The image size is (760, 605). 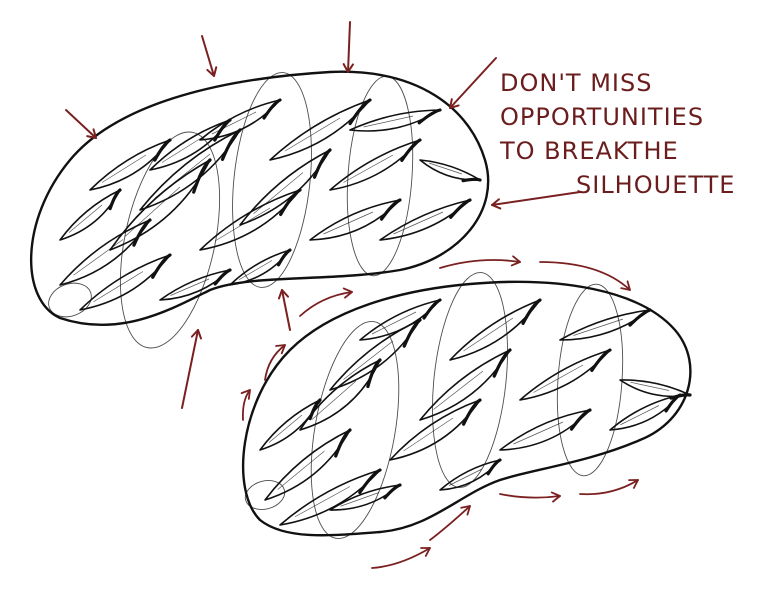 I want to click on annotation-line-1: DON'T MISS, so click(x=576, y=83).